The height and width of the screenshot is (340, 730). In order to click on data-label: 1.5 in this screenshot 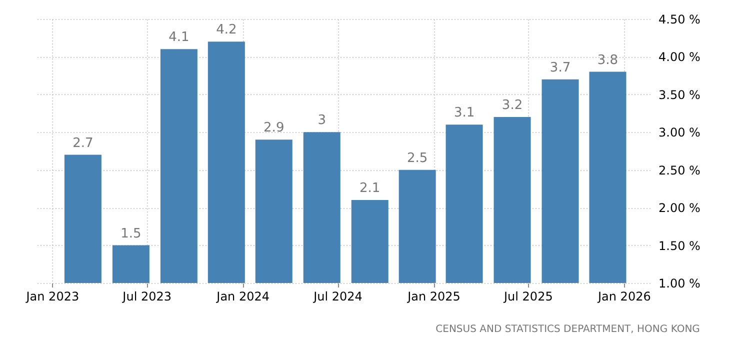, I will do `click(131, 234)`.